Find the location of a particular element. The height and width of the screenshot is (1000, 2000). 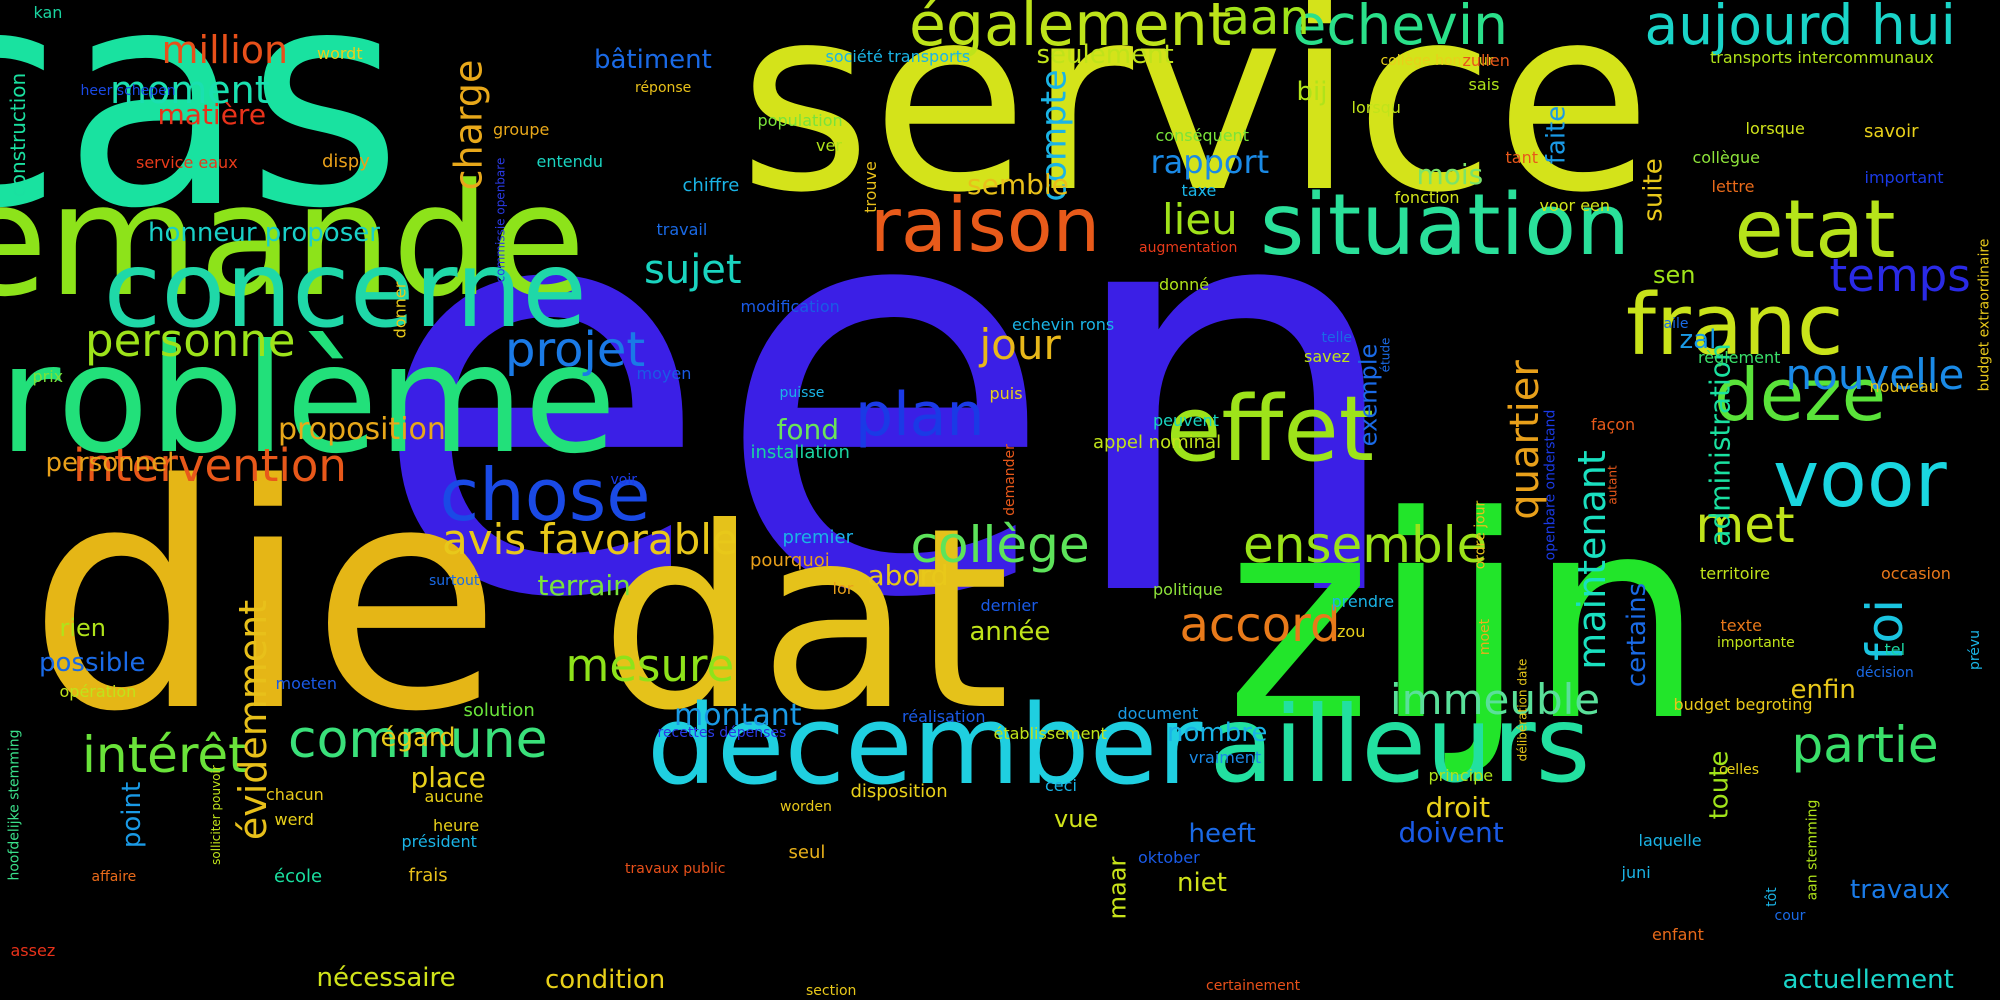

word-nécessaire: nécessaire is located at coordinates (386, 978).